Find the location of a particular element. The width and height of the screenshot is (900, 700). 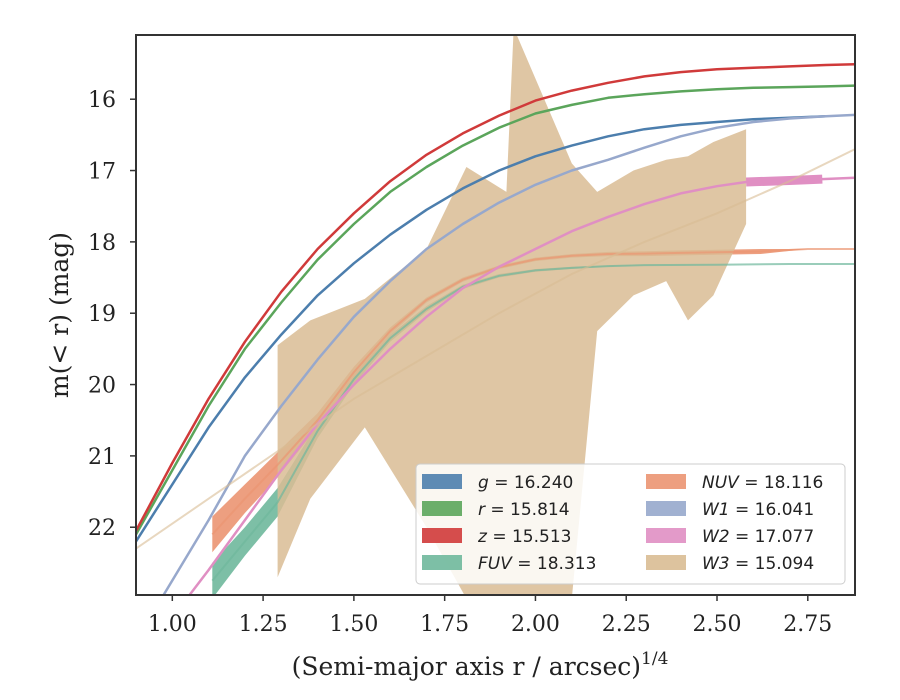

y-tick-label: 19 is located at coordinates (102, 314).